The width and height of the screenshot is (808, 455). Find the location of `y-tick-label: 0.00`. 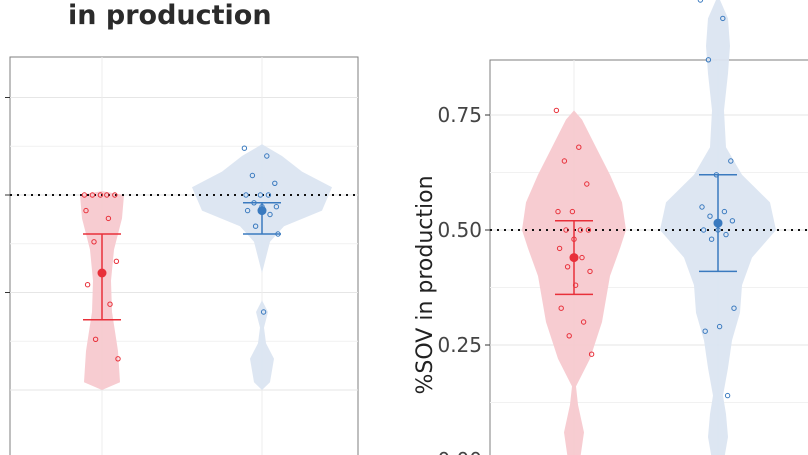

y-tick-label: 0.00 is located at coordinates (459, 451).